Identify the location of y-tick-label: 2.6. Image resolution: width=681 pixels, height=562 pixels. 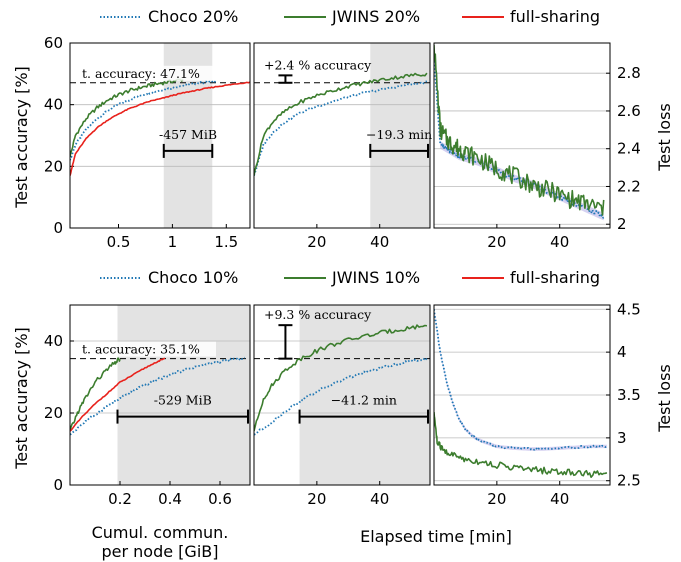
(629, 111).